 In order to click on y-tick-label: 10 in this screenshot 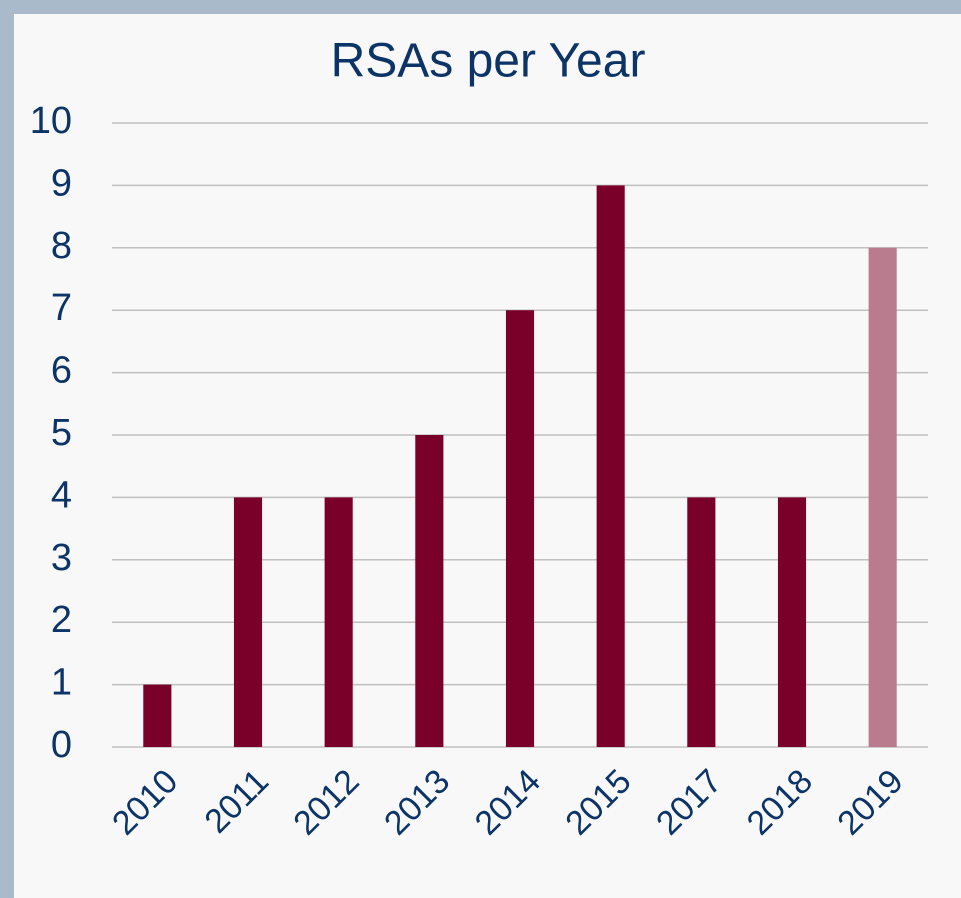, I will do `click(51, 121)`.